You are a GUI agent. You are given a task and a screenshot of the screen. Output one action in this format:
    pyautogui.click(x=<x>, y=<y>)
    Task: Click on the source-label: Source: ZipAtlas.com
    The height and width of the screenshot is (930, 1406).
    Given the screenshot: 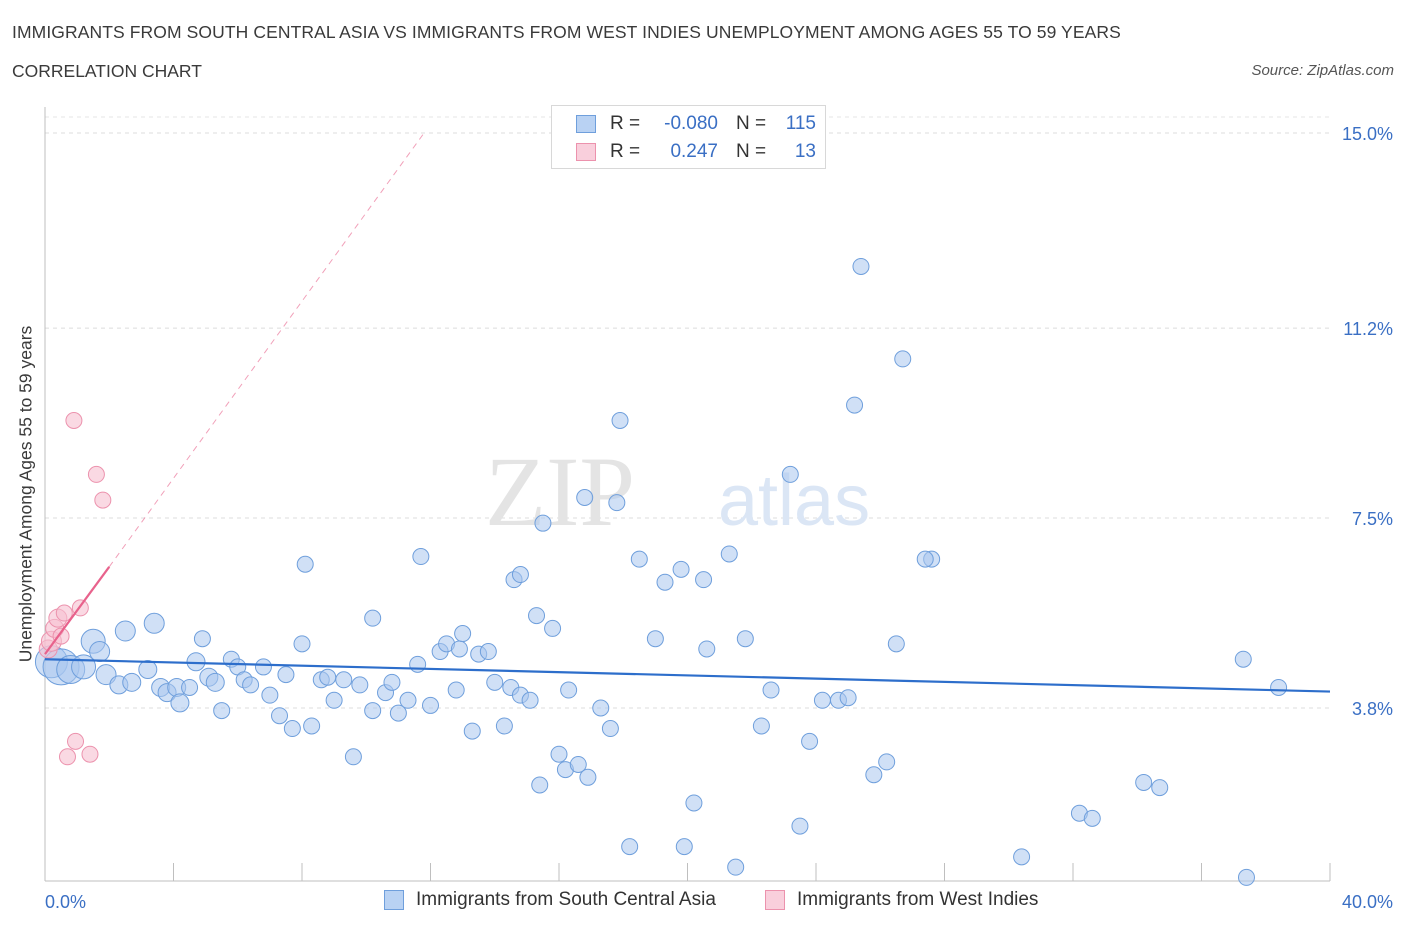 What is the action you would take?
    pyautogui.click(x=1322, y=70)
    